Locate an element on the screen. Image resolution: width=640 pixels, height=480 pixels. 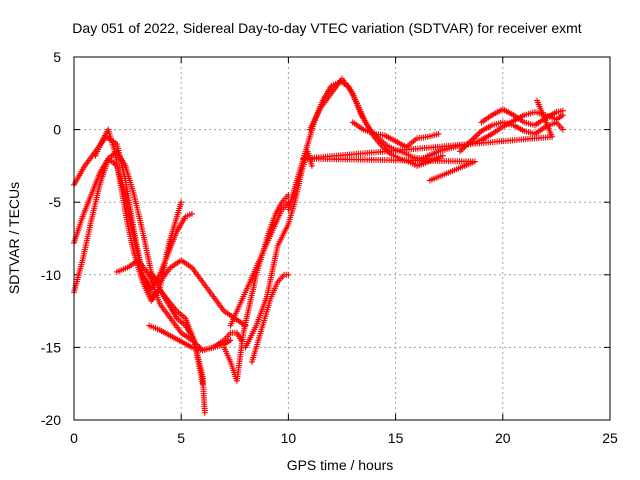
x-tick-label: 0 is located at coordinates (74, 438).